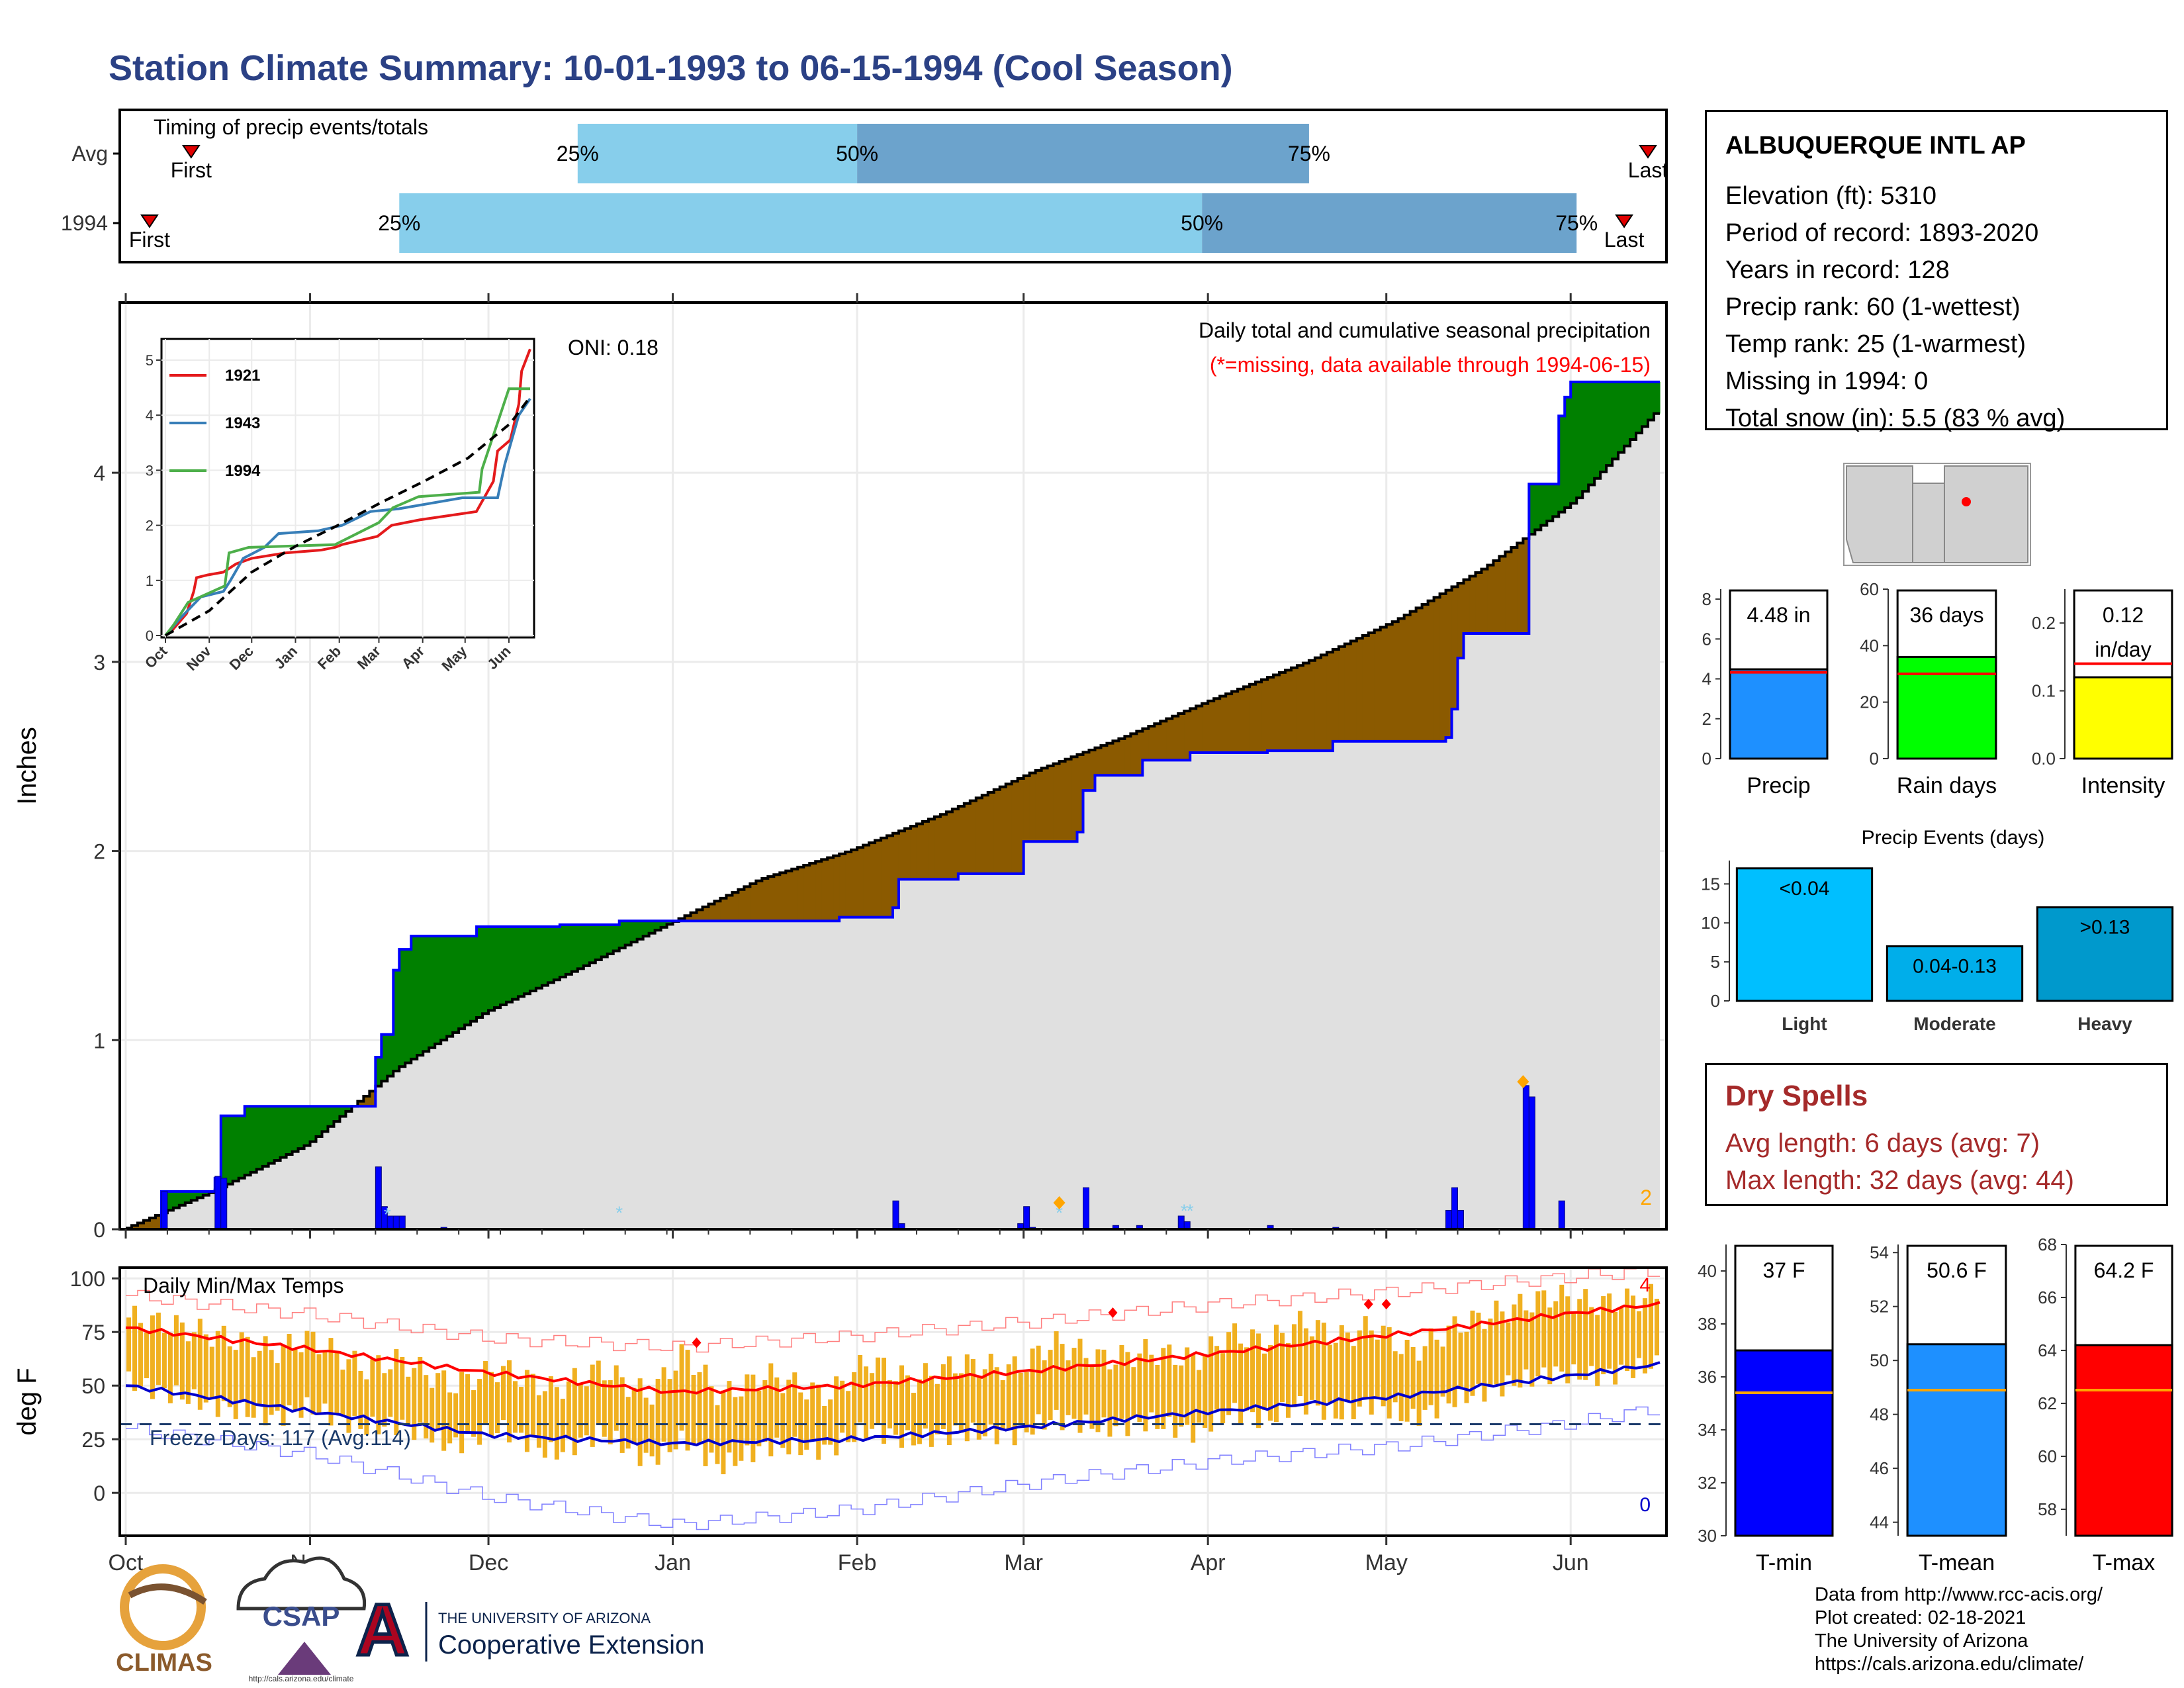 Image resolution: width=2184 pixels, height=1688 pixels. I want to click on daily-precip-bar, so click(1026, 1218).